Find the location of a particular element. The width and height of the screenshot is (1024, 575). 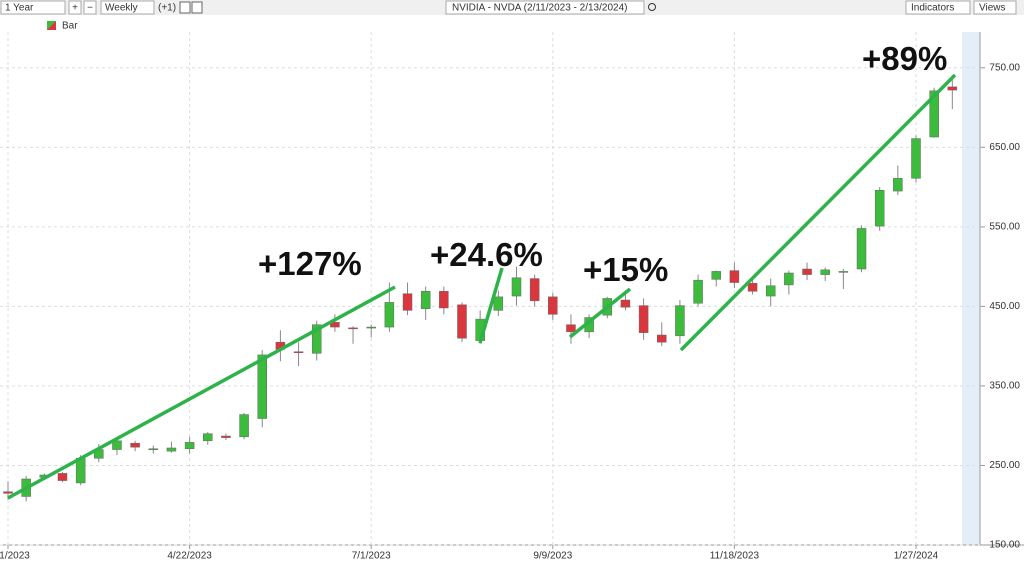

plus-icon: + is located at coordinates (75, 8).